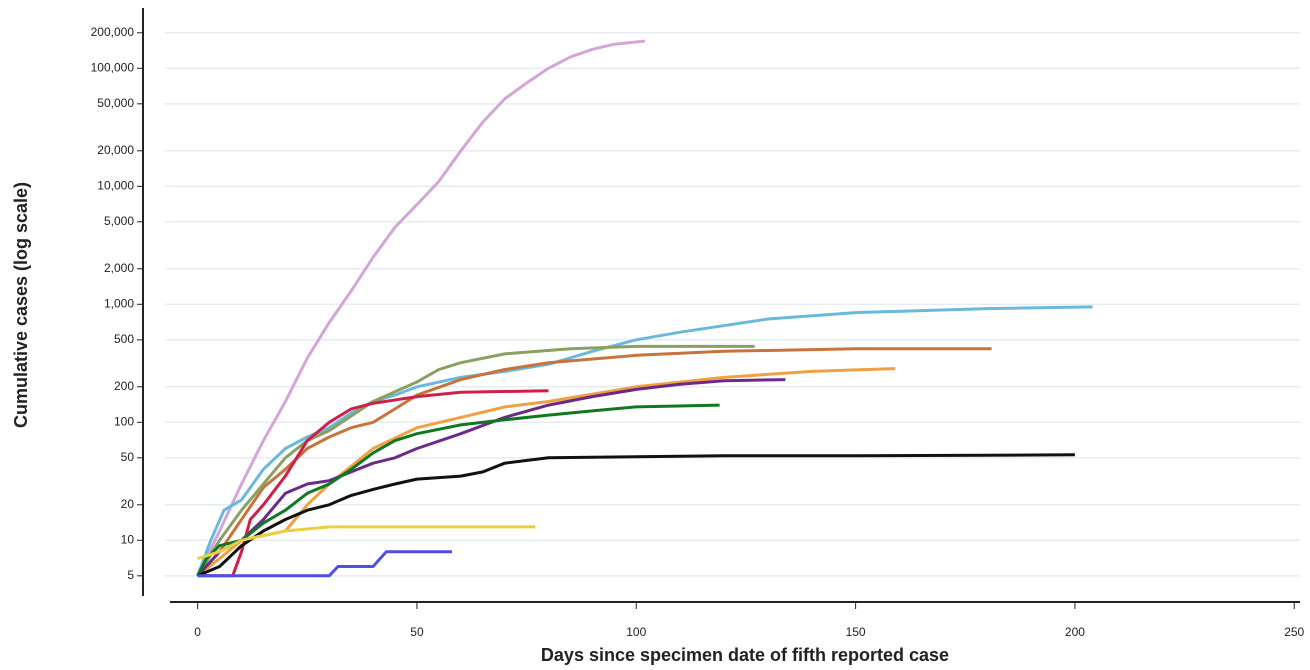 The image size is (1310, 670). Describe the element at coordinates (113, 67) in the screenshot. I see `y-tick-label: 100,000` at that location.